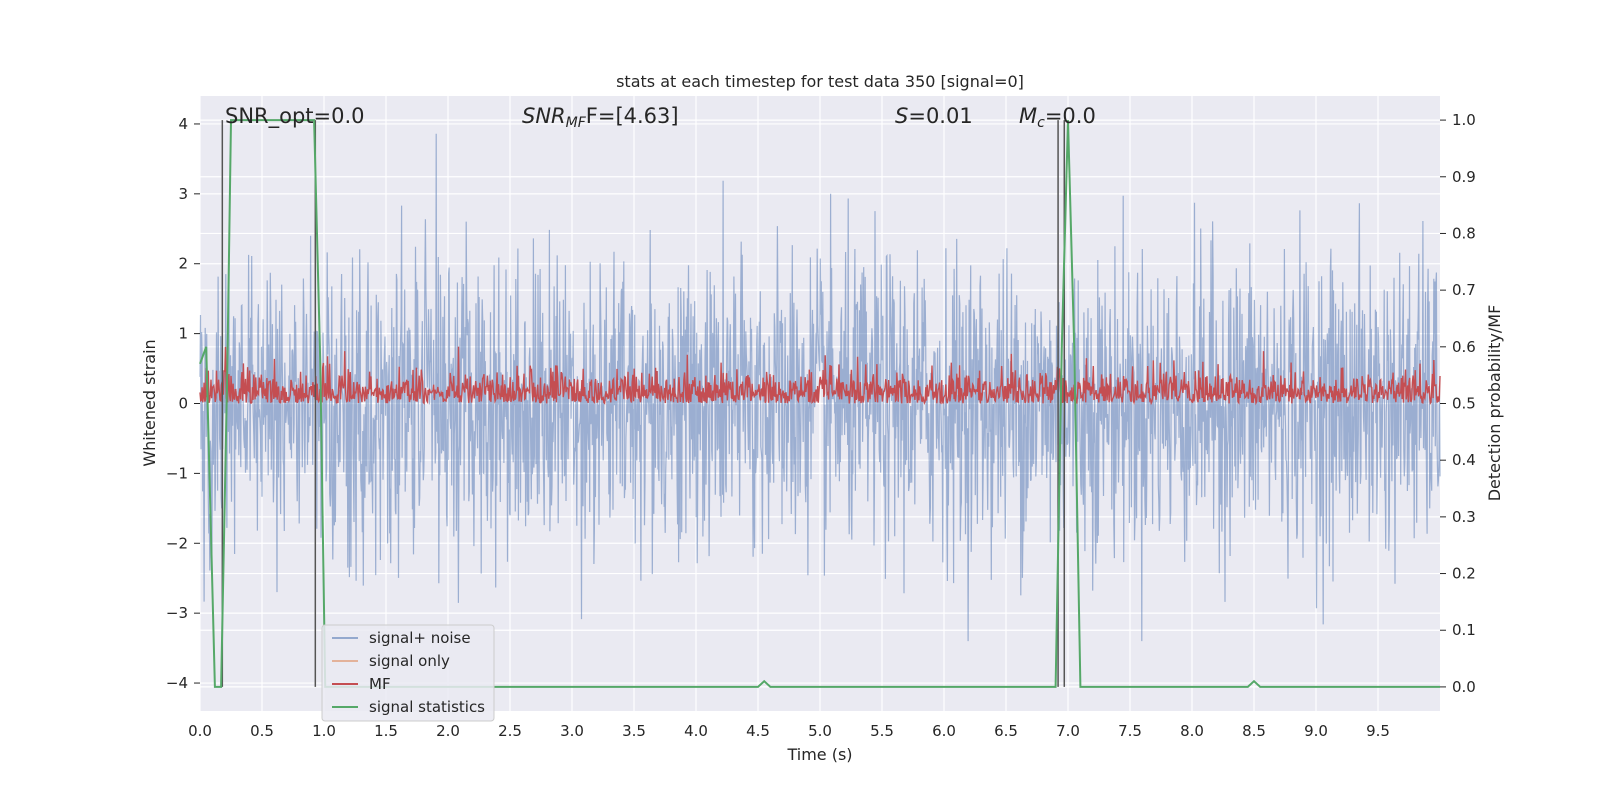  Describe the element at coordinates (1057, 117) in the screenshot. I see `annotation-mc: Mc=0.0` at that location.